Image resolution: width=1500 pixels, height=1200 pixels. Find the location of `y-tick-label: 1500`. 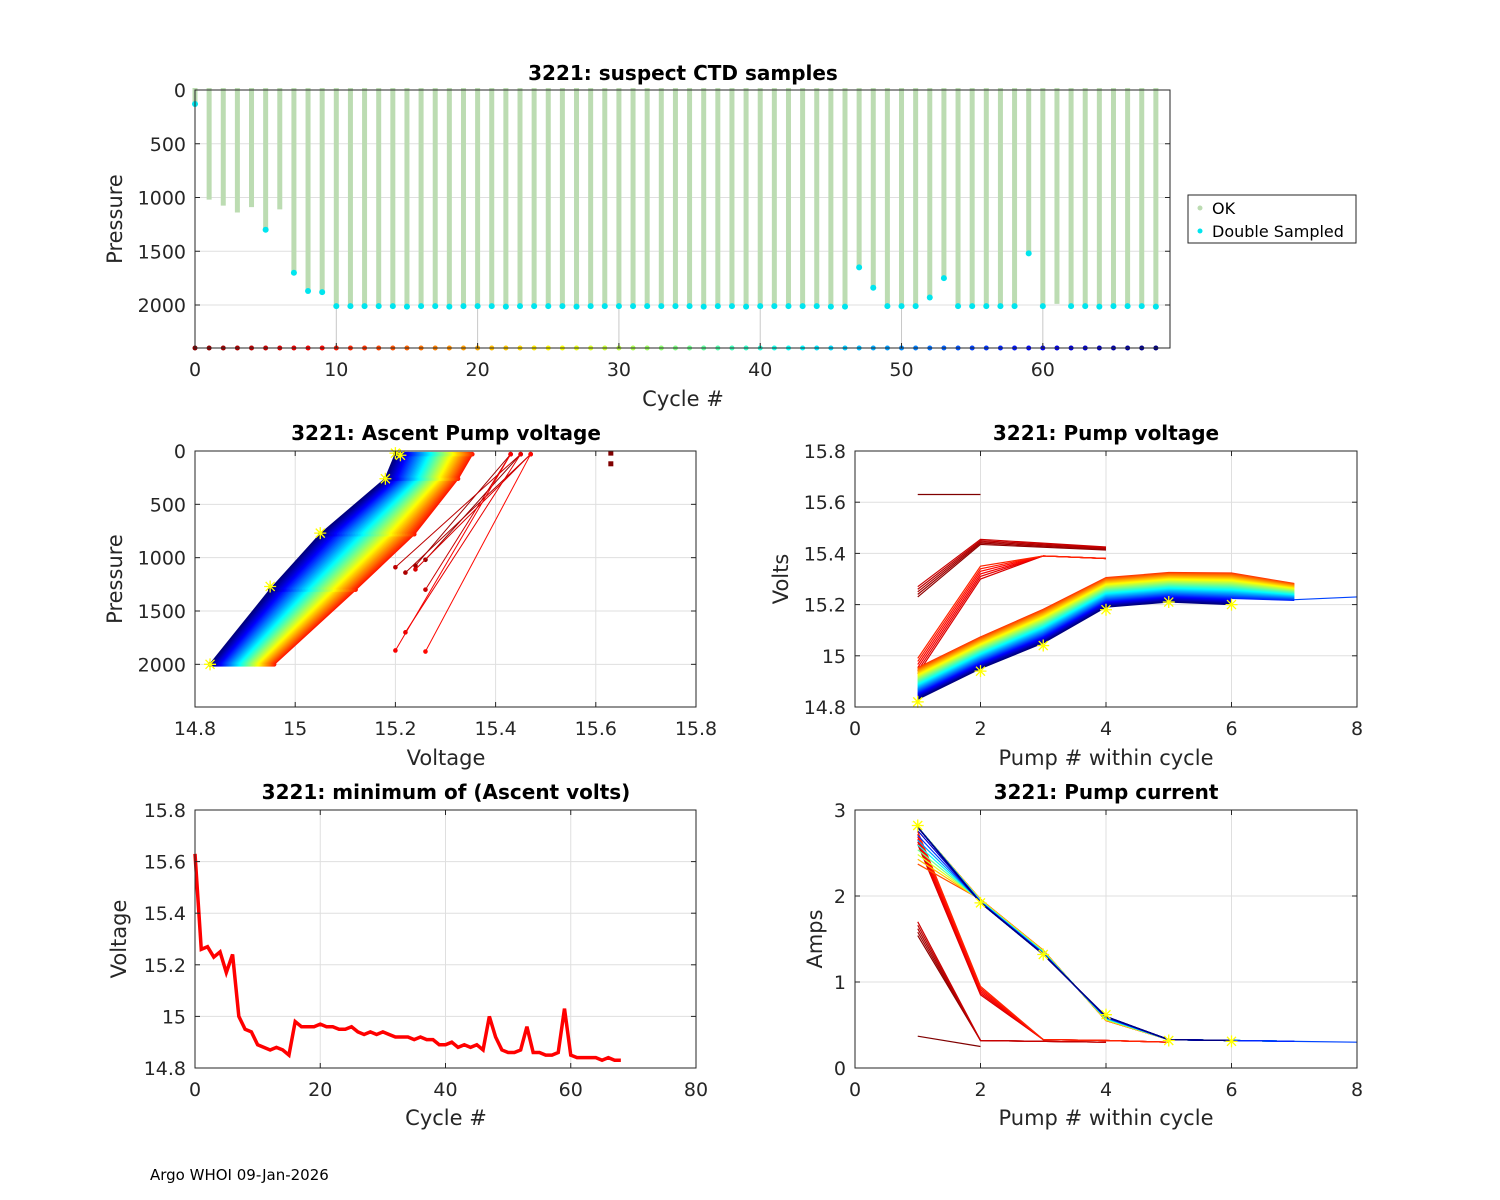

y-tick-label: 1500 is located at coordinates (162, 612).